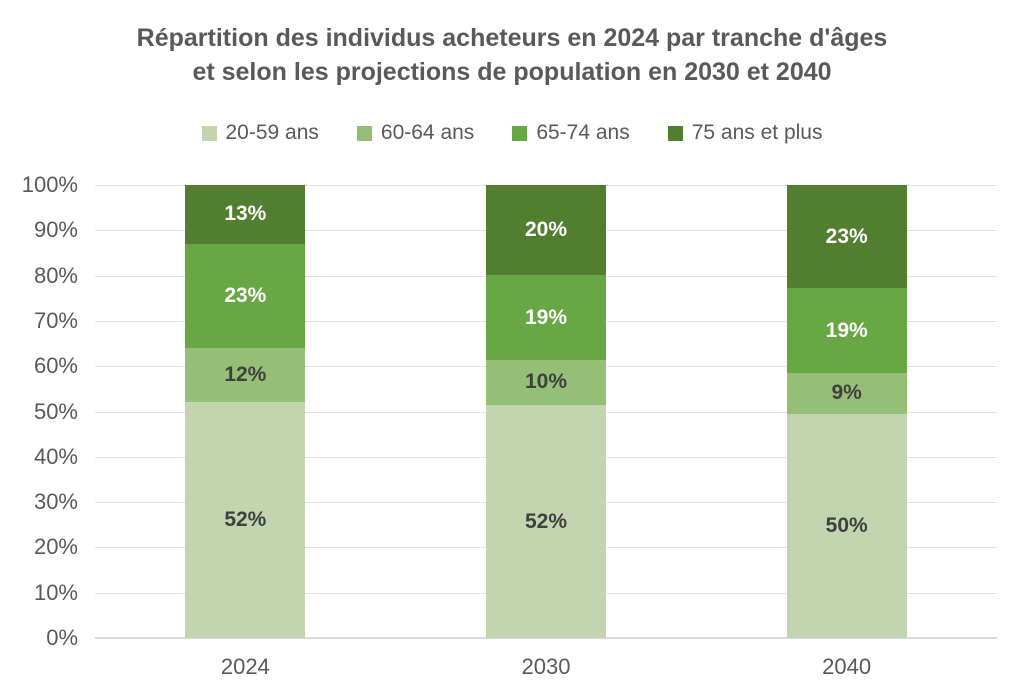 This screenshot has width=1024, height=699. What do you see at coordinates (49, 184) in the screenshot?
I see `y-tick-label: 100%` at bounding box center [49, 184].